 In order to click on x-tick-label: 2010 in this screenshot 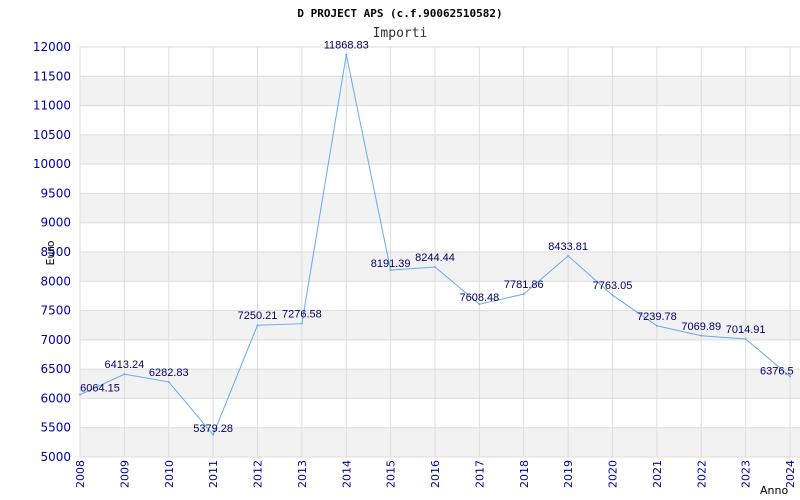, I will do `click(169, 474)`.